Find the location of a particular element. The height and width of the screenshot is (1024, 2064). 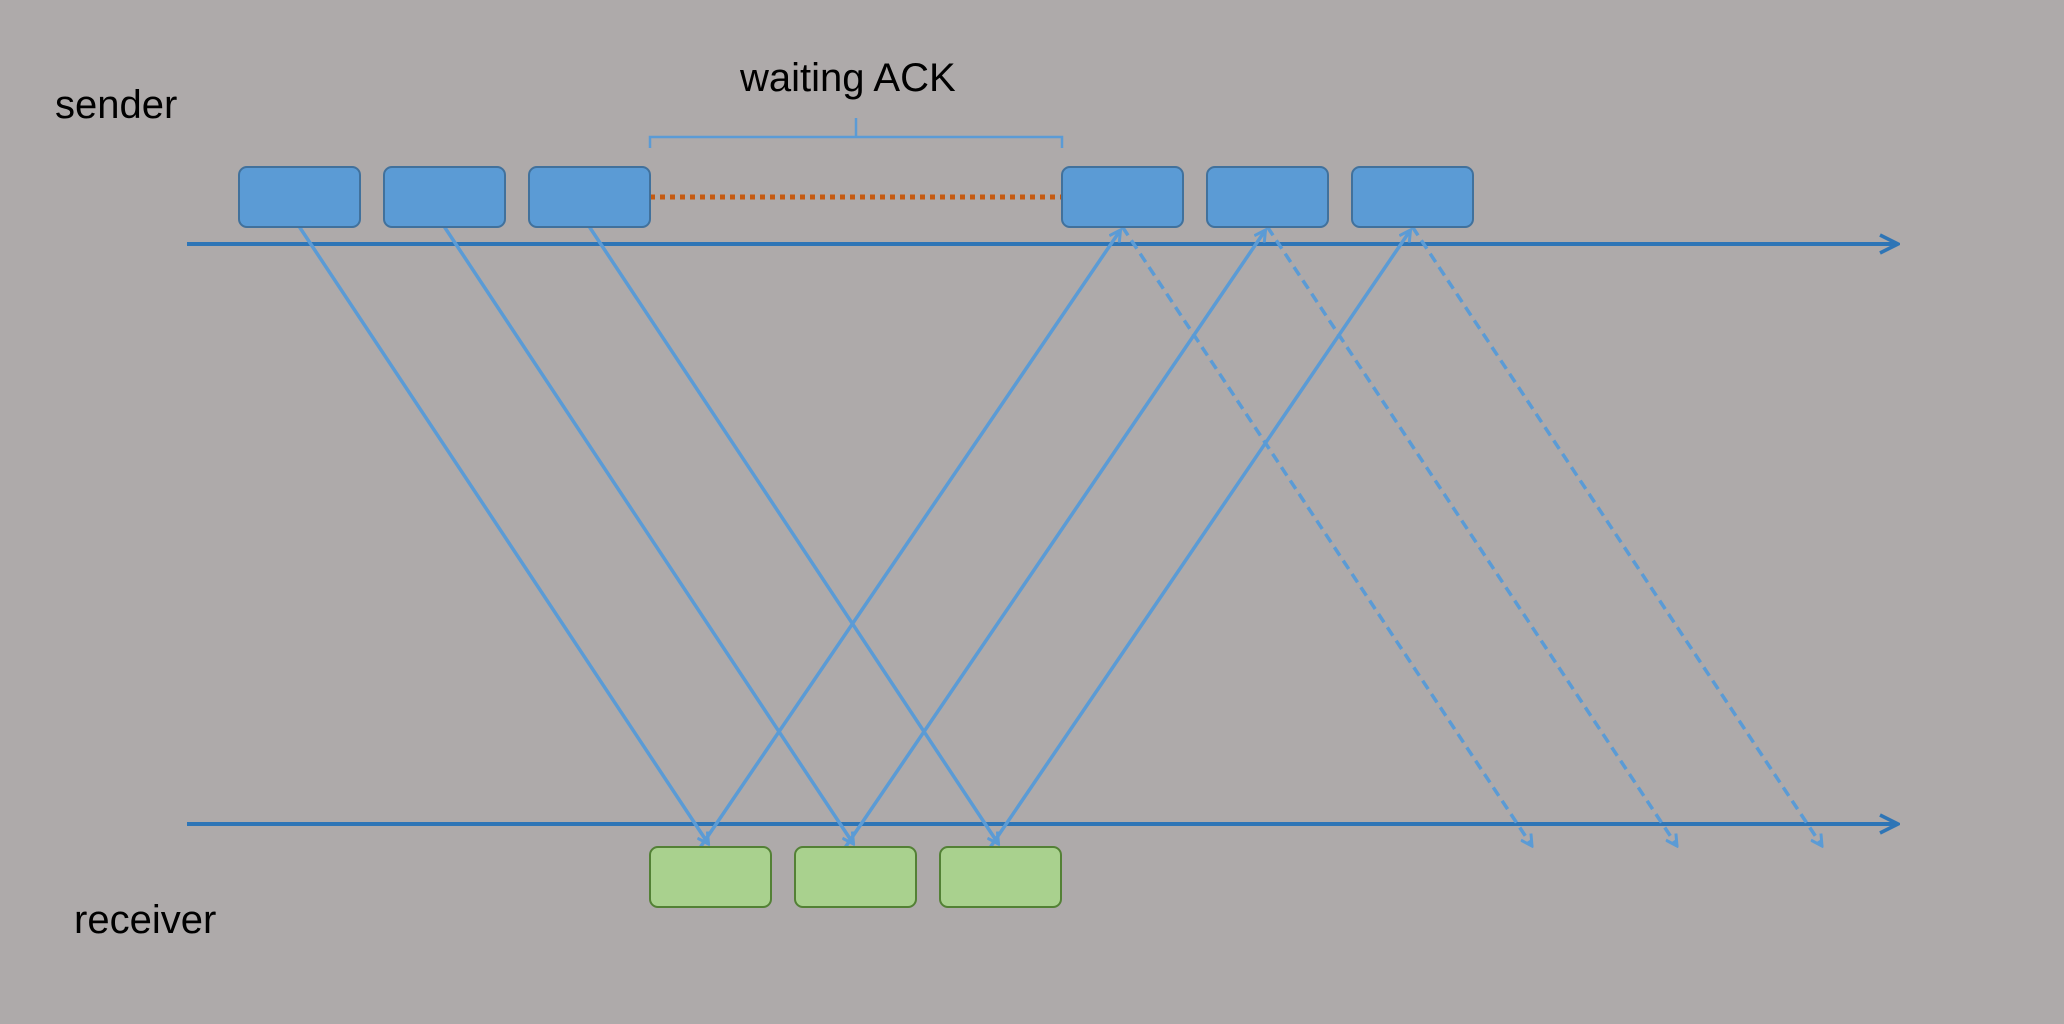

sender-label: sender is located at coordinates (116, 105).